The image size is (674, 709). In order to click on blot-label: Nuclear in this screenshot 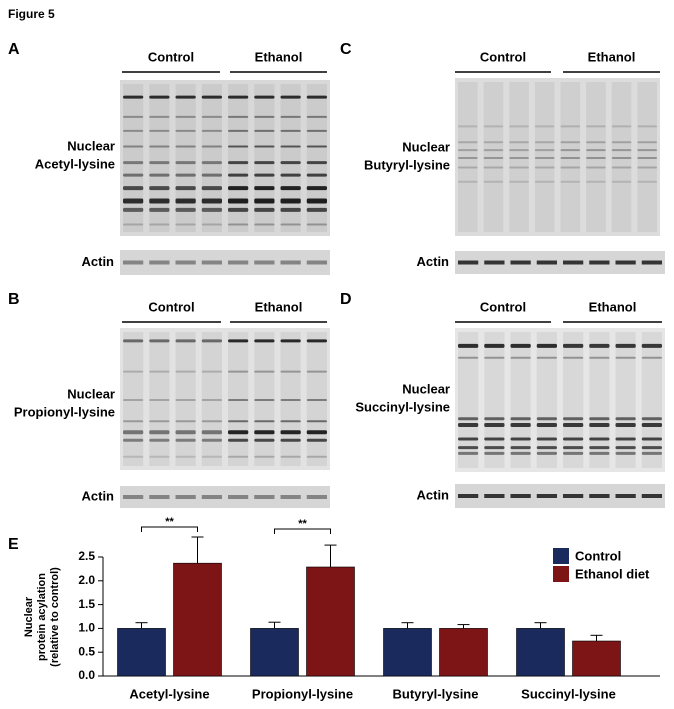, I will do `click(426, 388)`.